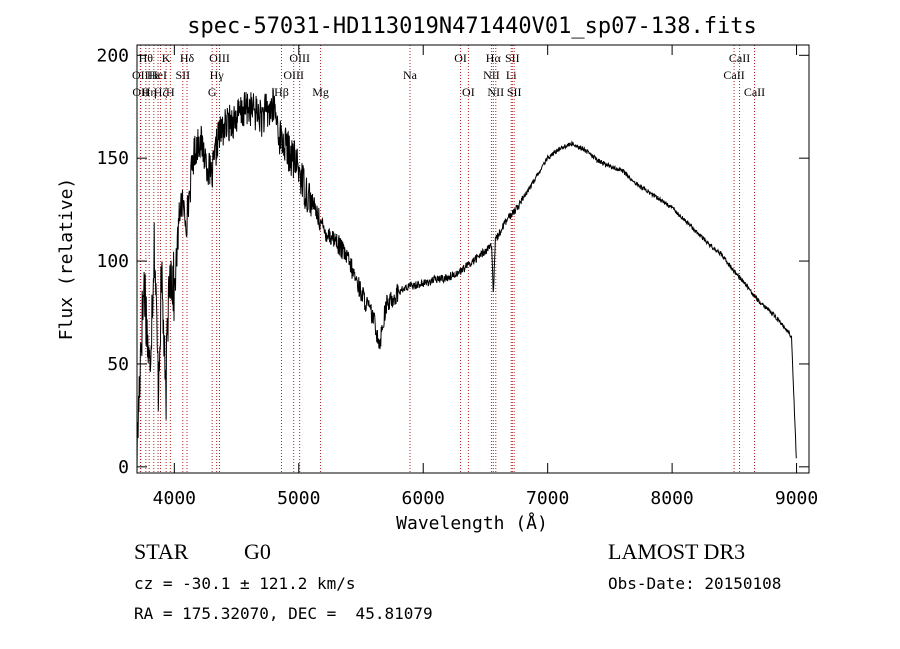 This screenshot has width=900, height=649. Describe the element at coordinates (217, 75) in the screenshot. I see `line-marker-label-12: Hγ` at that location.